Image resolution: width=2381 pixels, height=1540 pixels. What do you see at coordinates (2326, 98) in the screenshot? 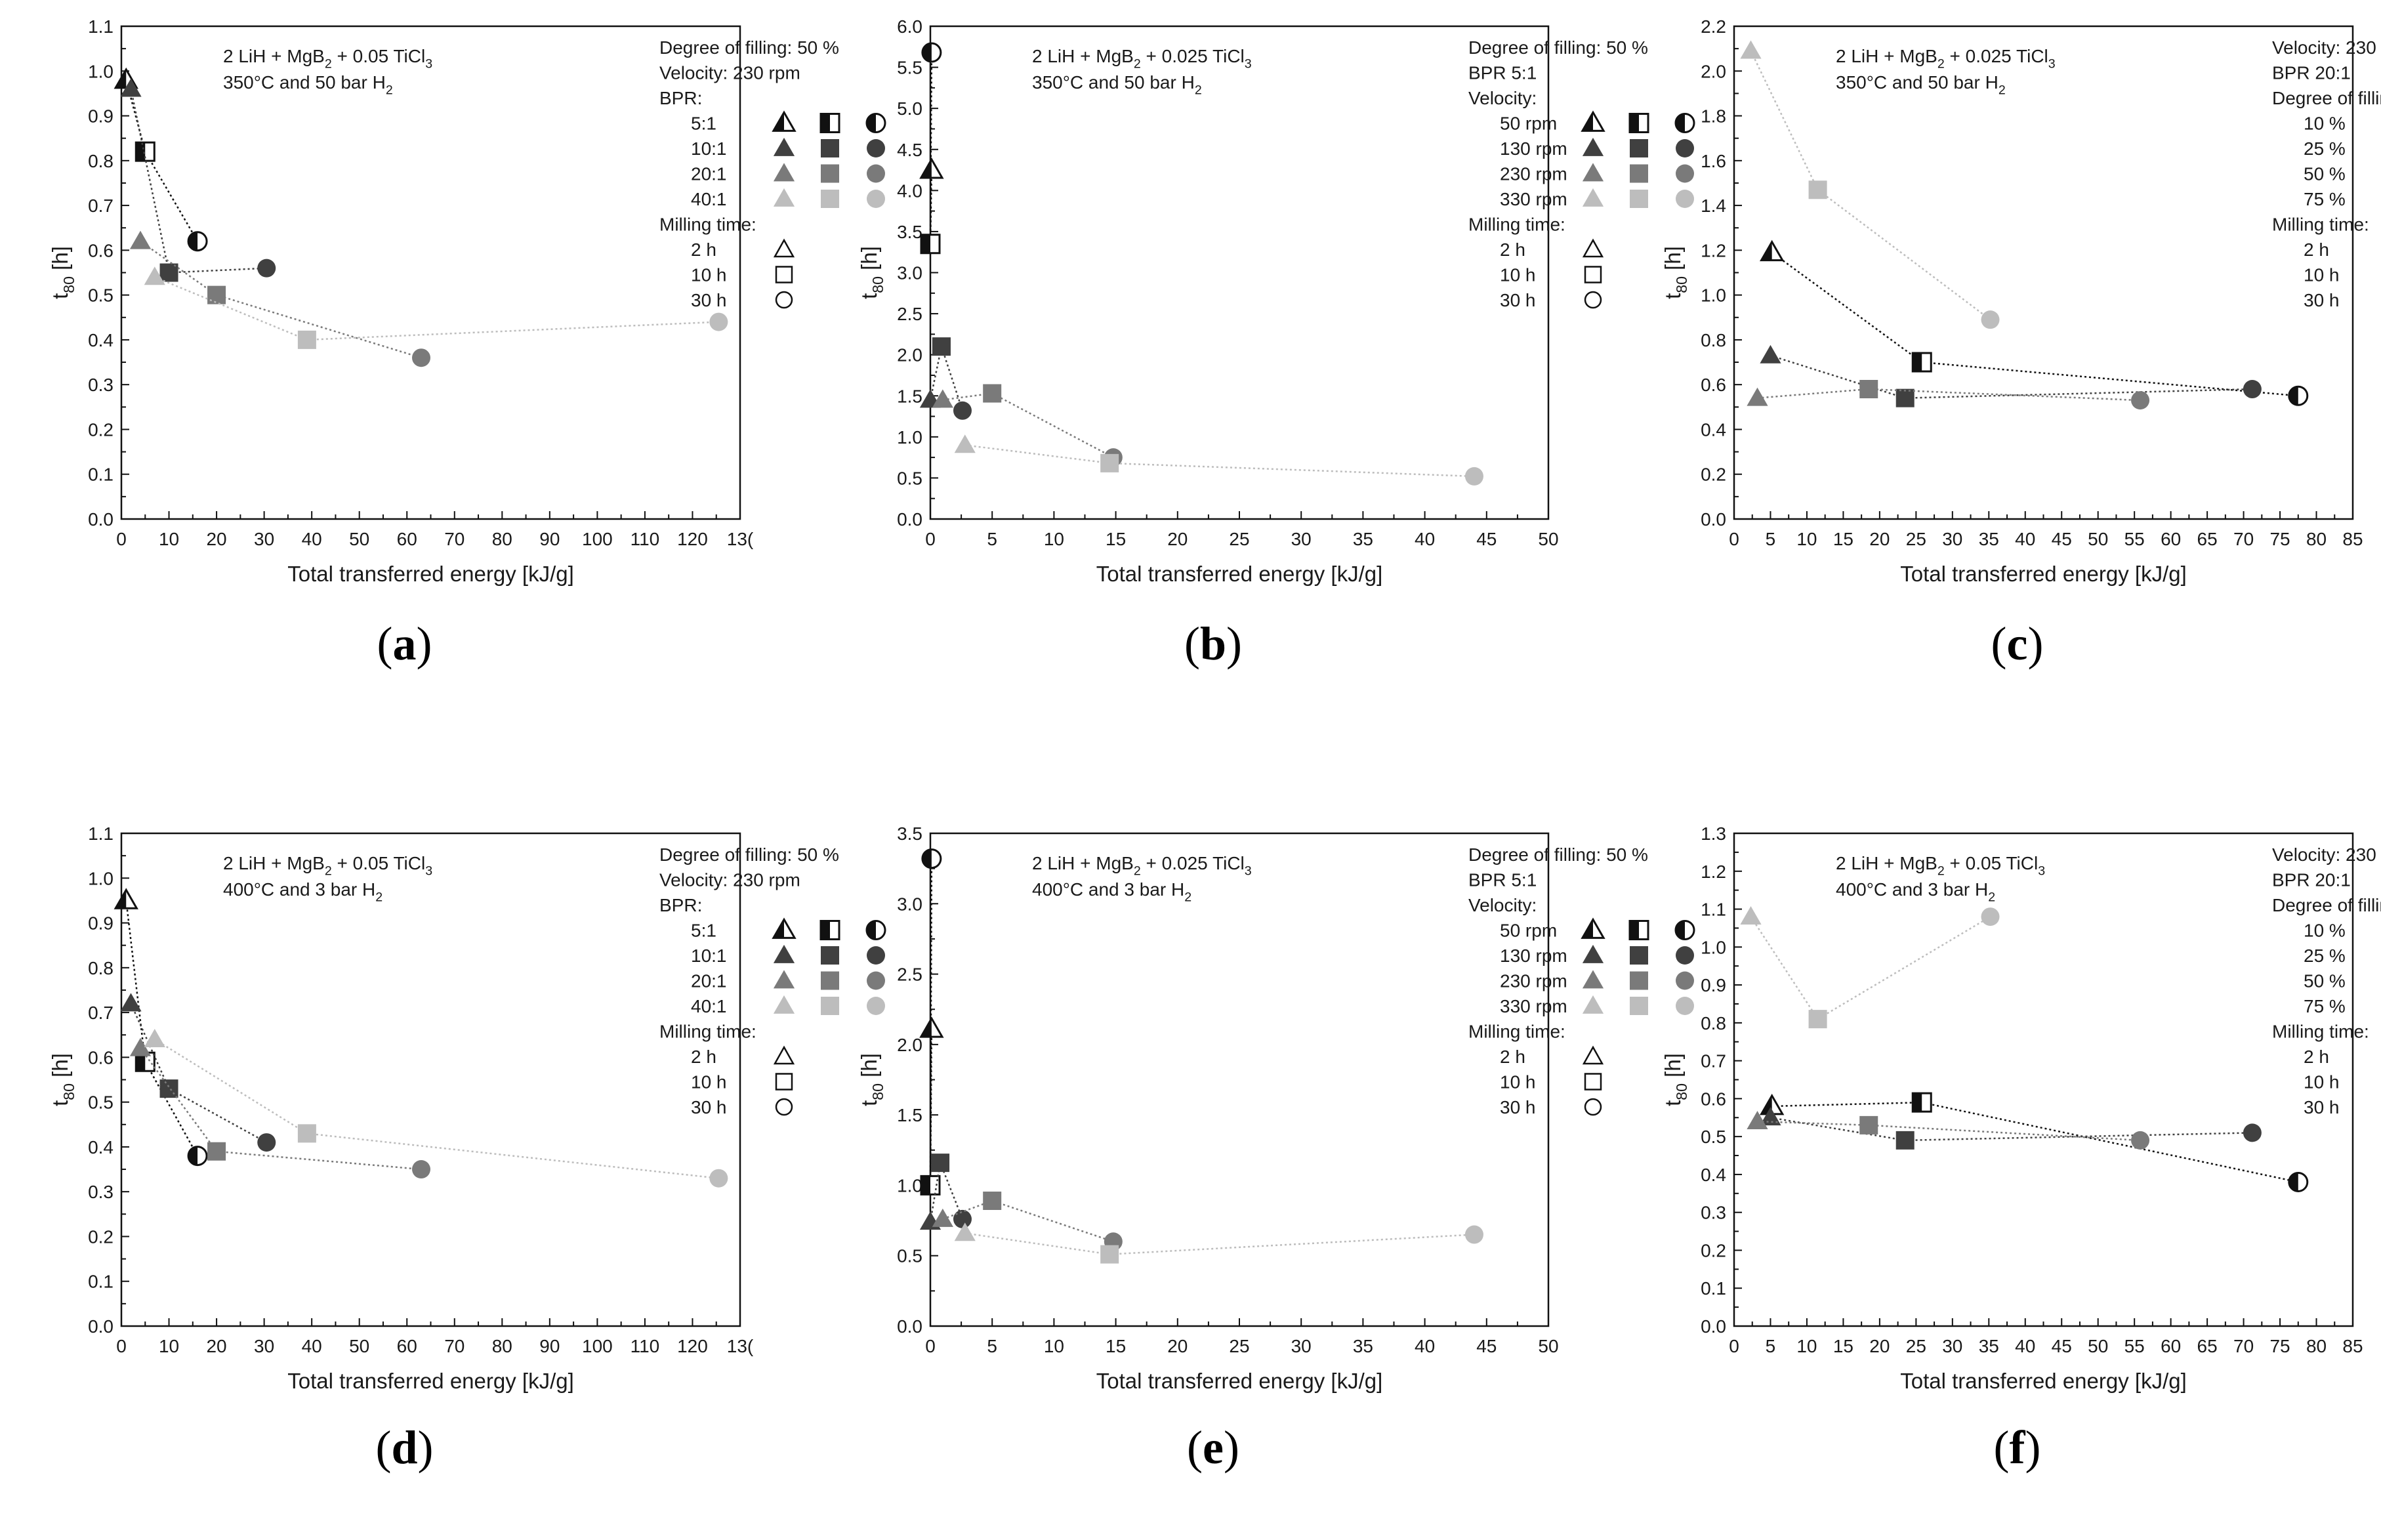
I see `legend-header: Degree of filling:` at bounding box center [2326, 98].